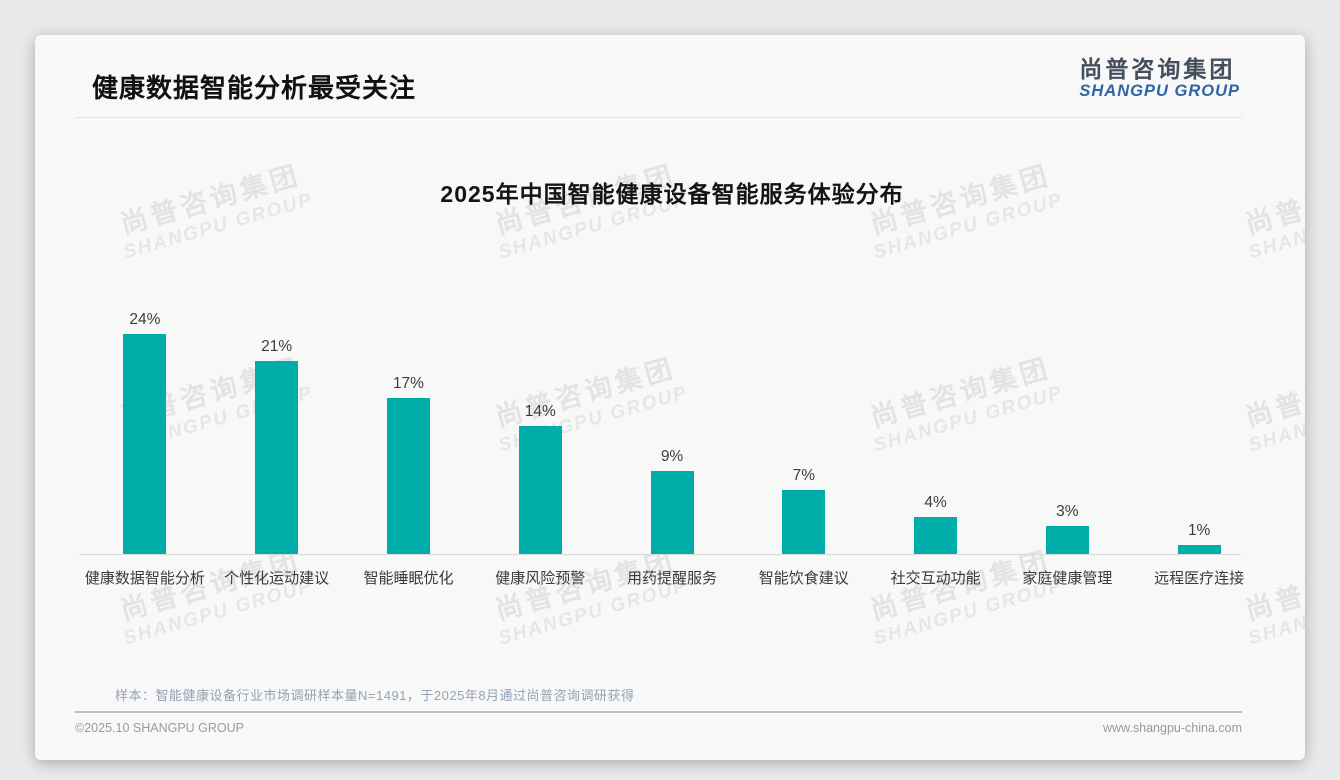 The height and width of the screenshot is (780, 1340). I want to click on category-label: 智能睡眠优化, so click(408, 578).